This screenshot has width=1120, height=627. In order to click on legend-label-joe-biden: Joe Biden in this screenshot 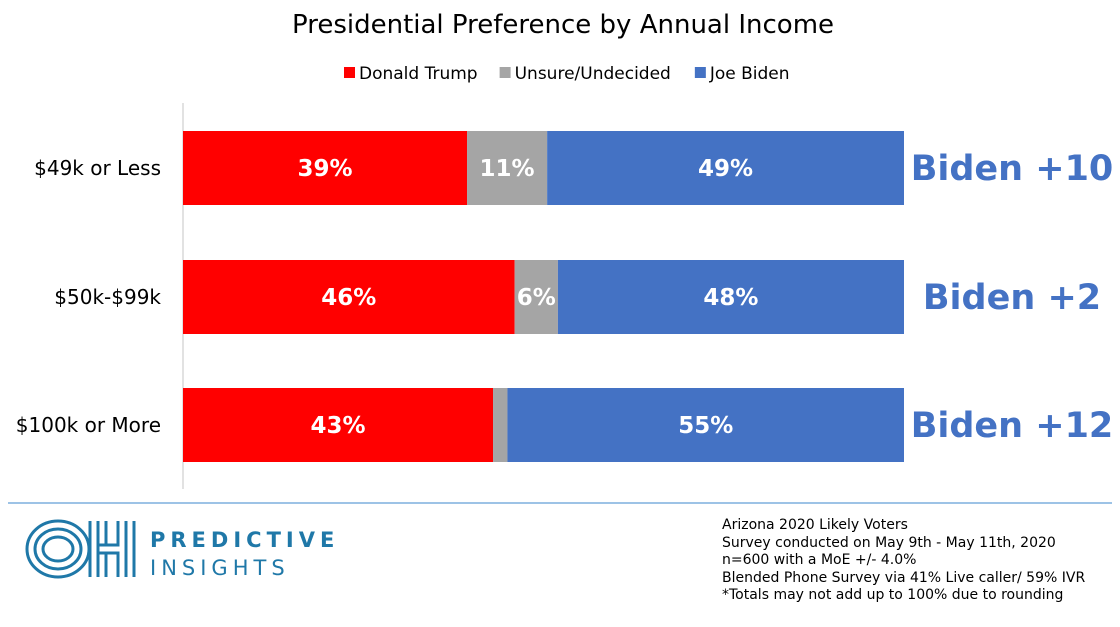, I will do `click(749, 74)`.